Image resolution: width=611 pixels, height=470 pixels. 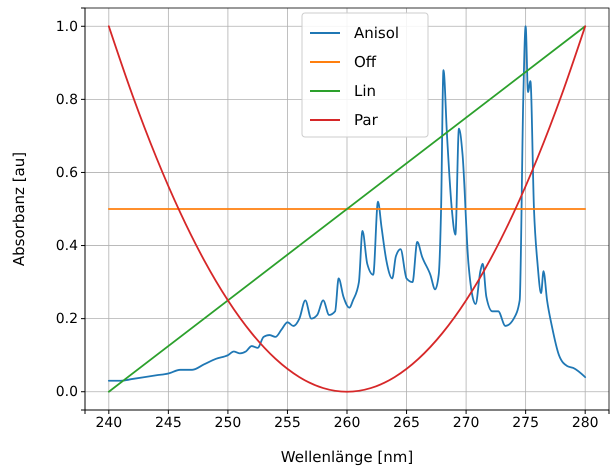 What do you see at coordinates (67, 26) in the screenshot?
I see `y-tick-label: 1.0` at bounding box center [67, 26].